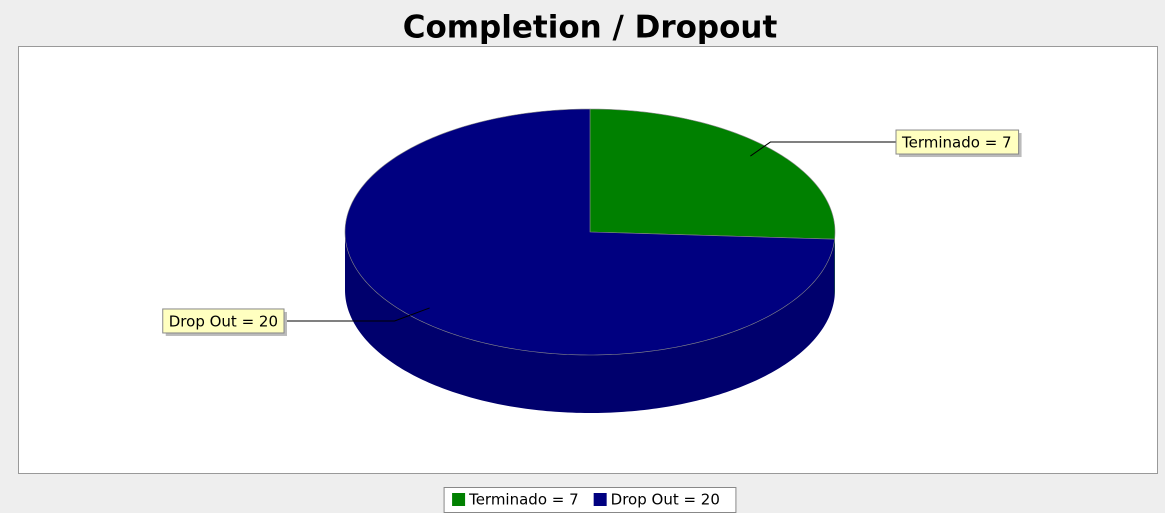 This screenshot has width=1165, height=513. I want to click on slice-label: Terminado = 7, so click(956, 143).